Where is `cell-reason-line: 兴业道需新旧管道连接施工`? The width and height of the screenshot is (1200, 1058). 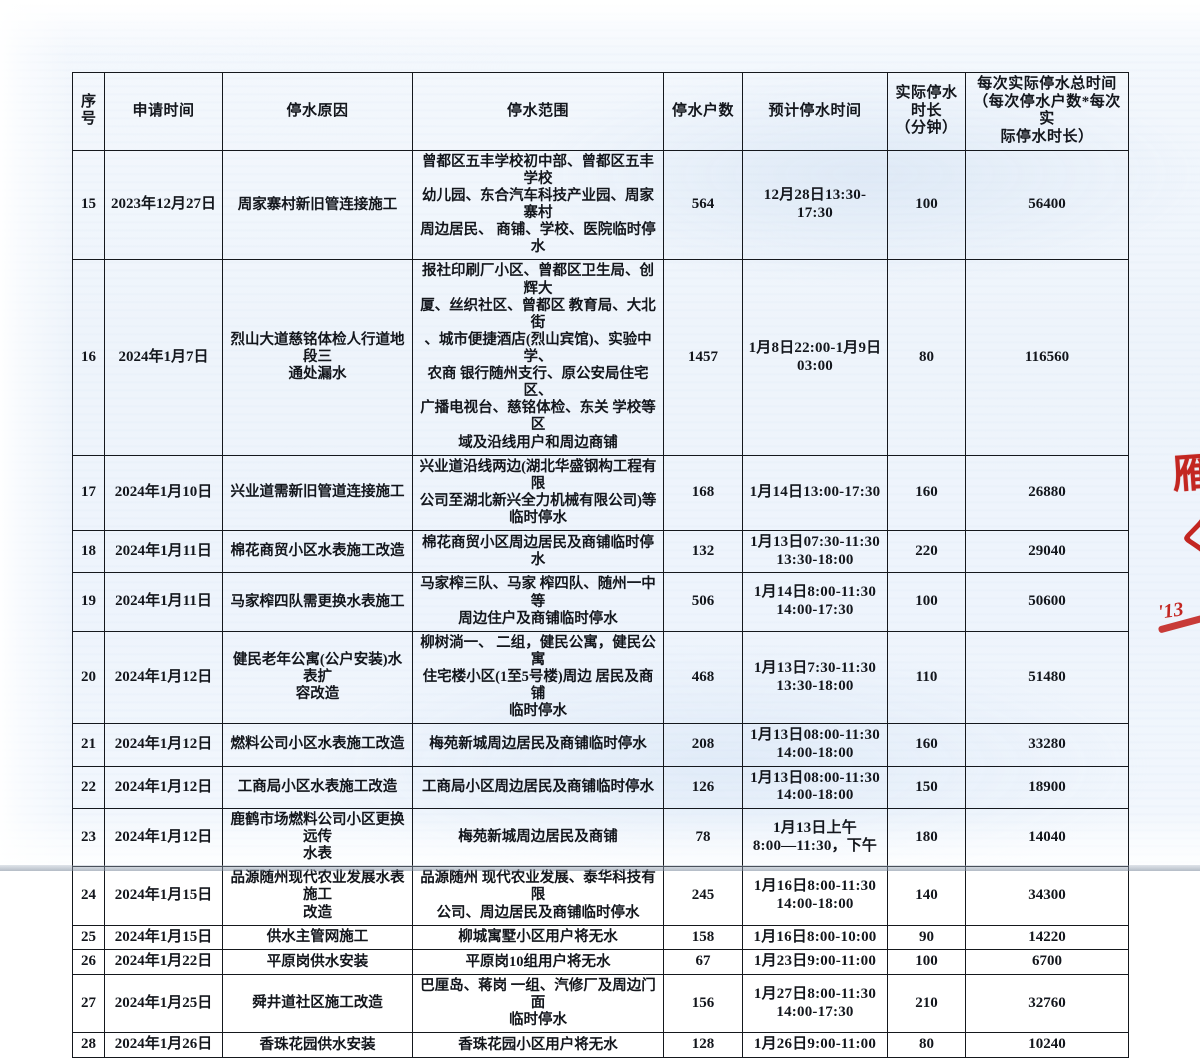 cell-reason-line: 兴业道需新旧管道连接施工 is located at coordinates (317, 492).